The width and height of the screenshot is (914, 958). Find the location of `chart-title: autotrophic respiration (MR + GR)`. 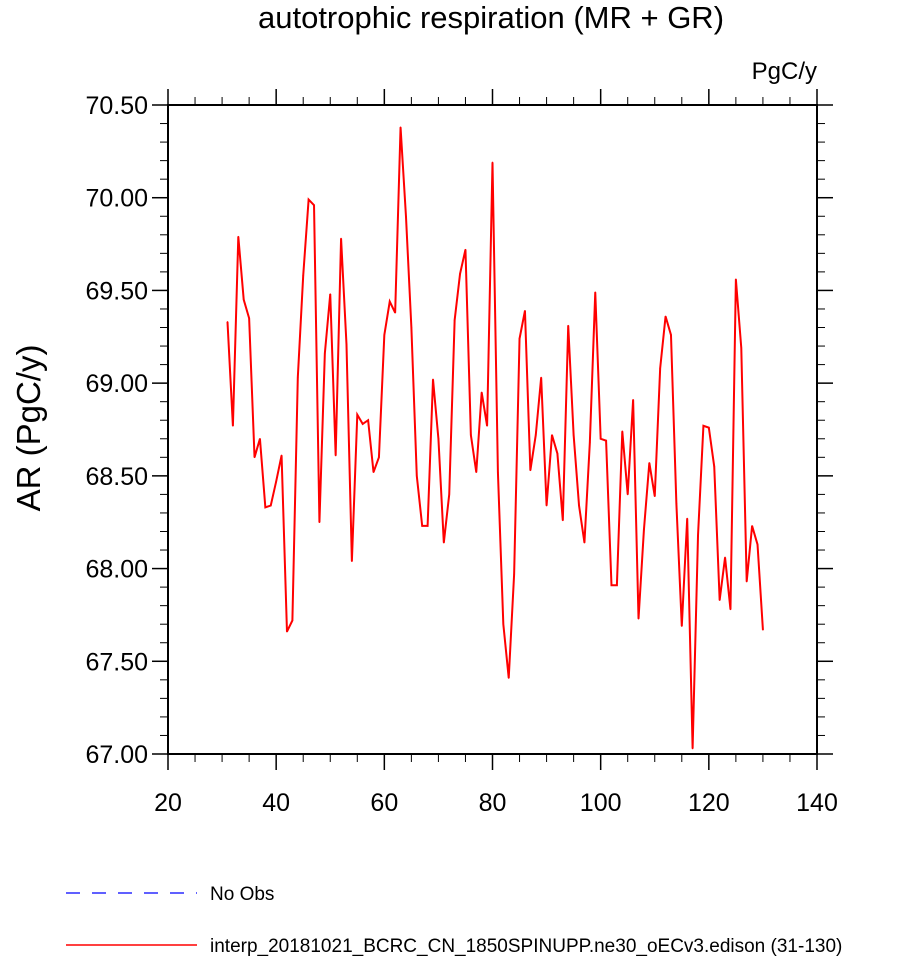

chart-title: autotrophic respiration (MR + GR) is located at coordinates (491, 17).